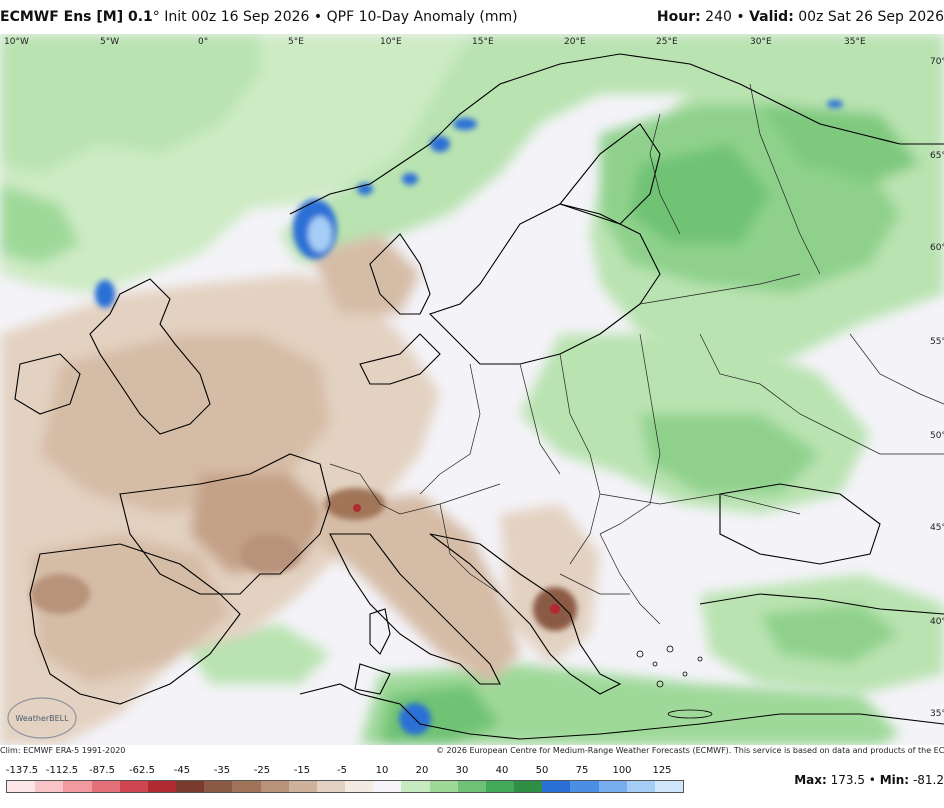 The image size is (944, 808). I want to click on colorbar, so click(345, 786).